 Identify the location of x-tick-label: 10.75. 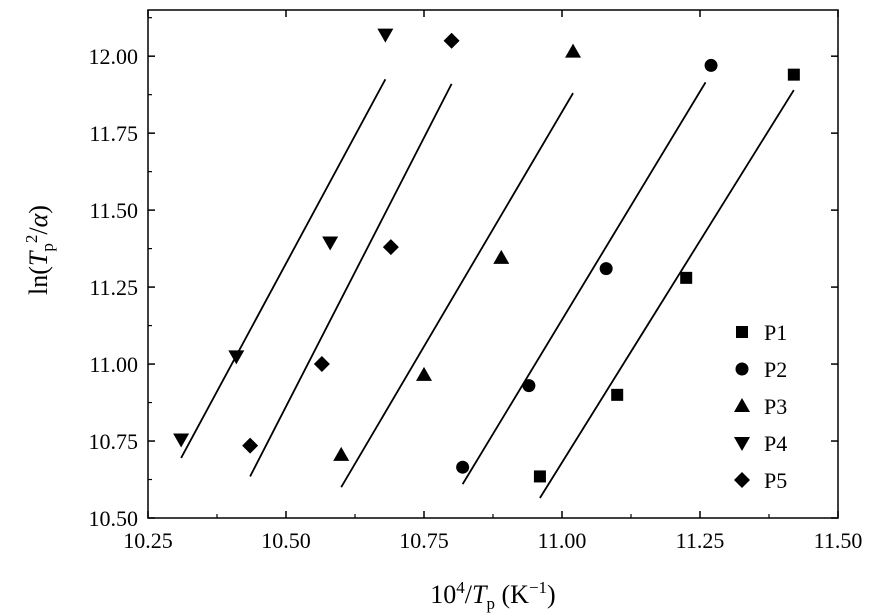
(424, 540).